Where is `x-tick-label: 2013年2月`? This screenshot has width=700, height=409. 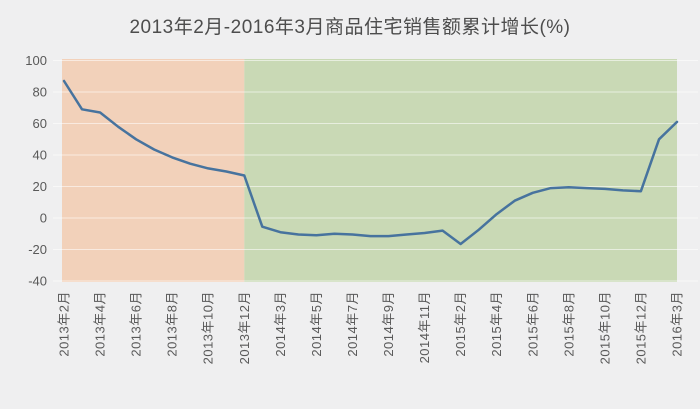
x-tick-label: 2013年2月 is located at coordinates (64, 324).